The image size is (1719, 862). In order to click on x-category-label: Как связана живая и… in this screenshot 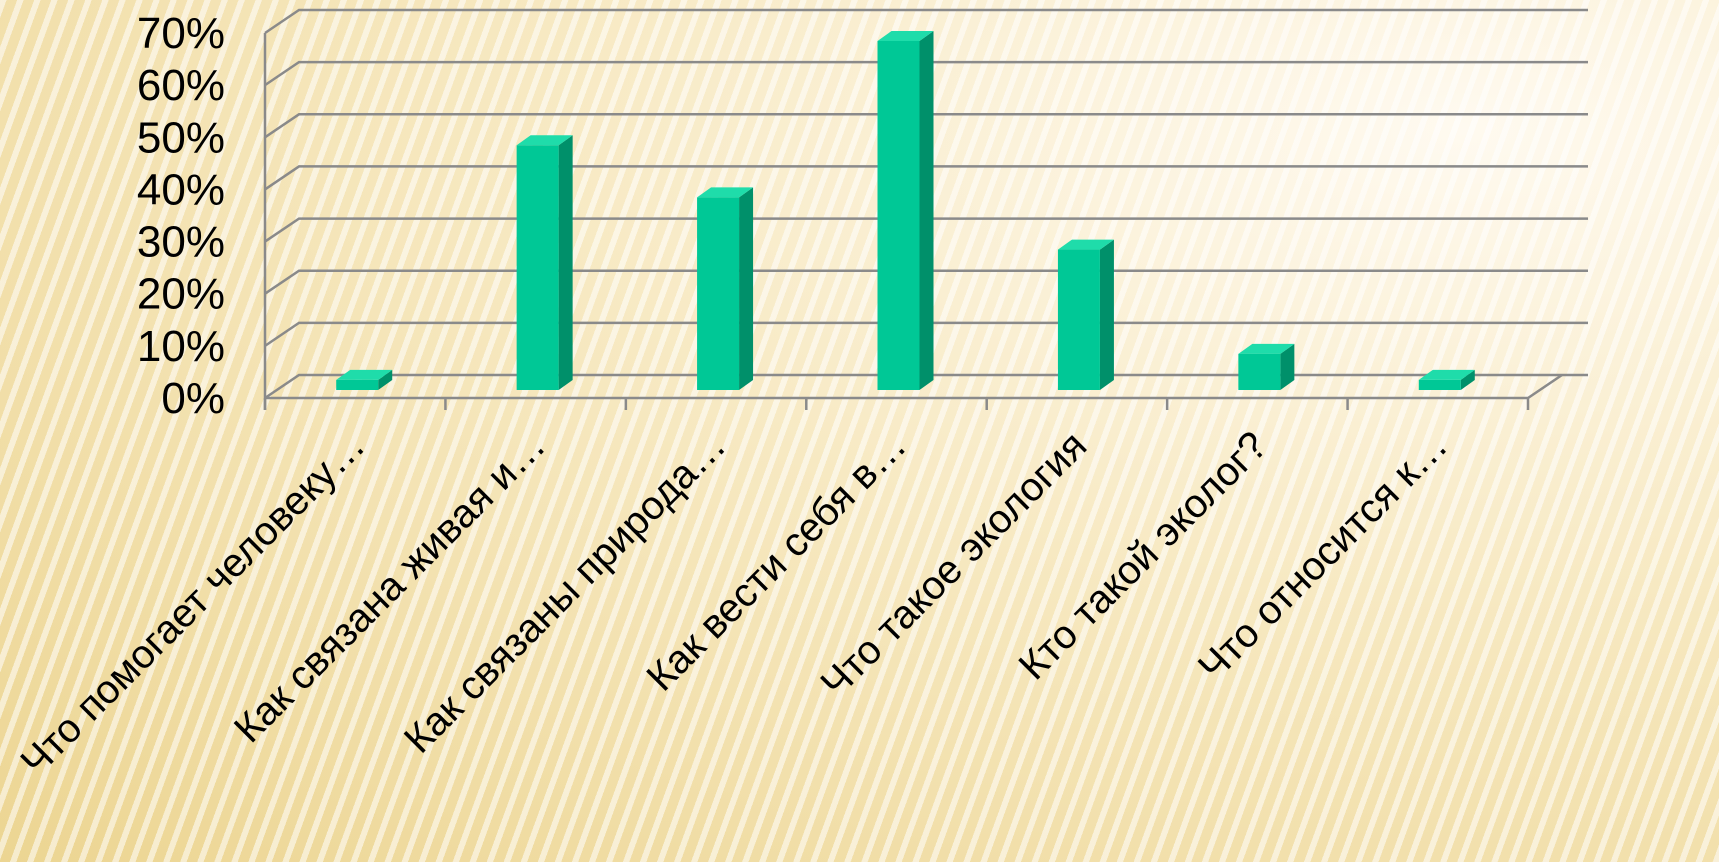, I will do `click(390, 587)`.